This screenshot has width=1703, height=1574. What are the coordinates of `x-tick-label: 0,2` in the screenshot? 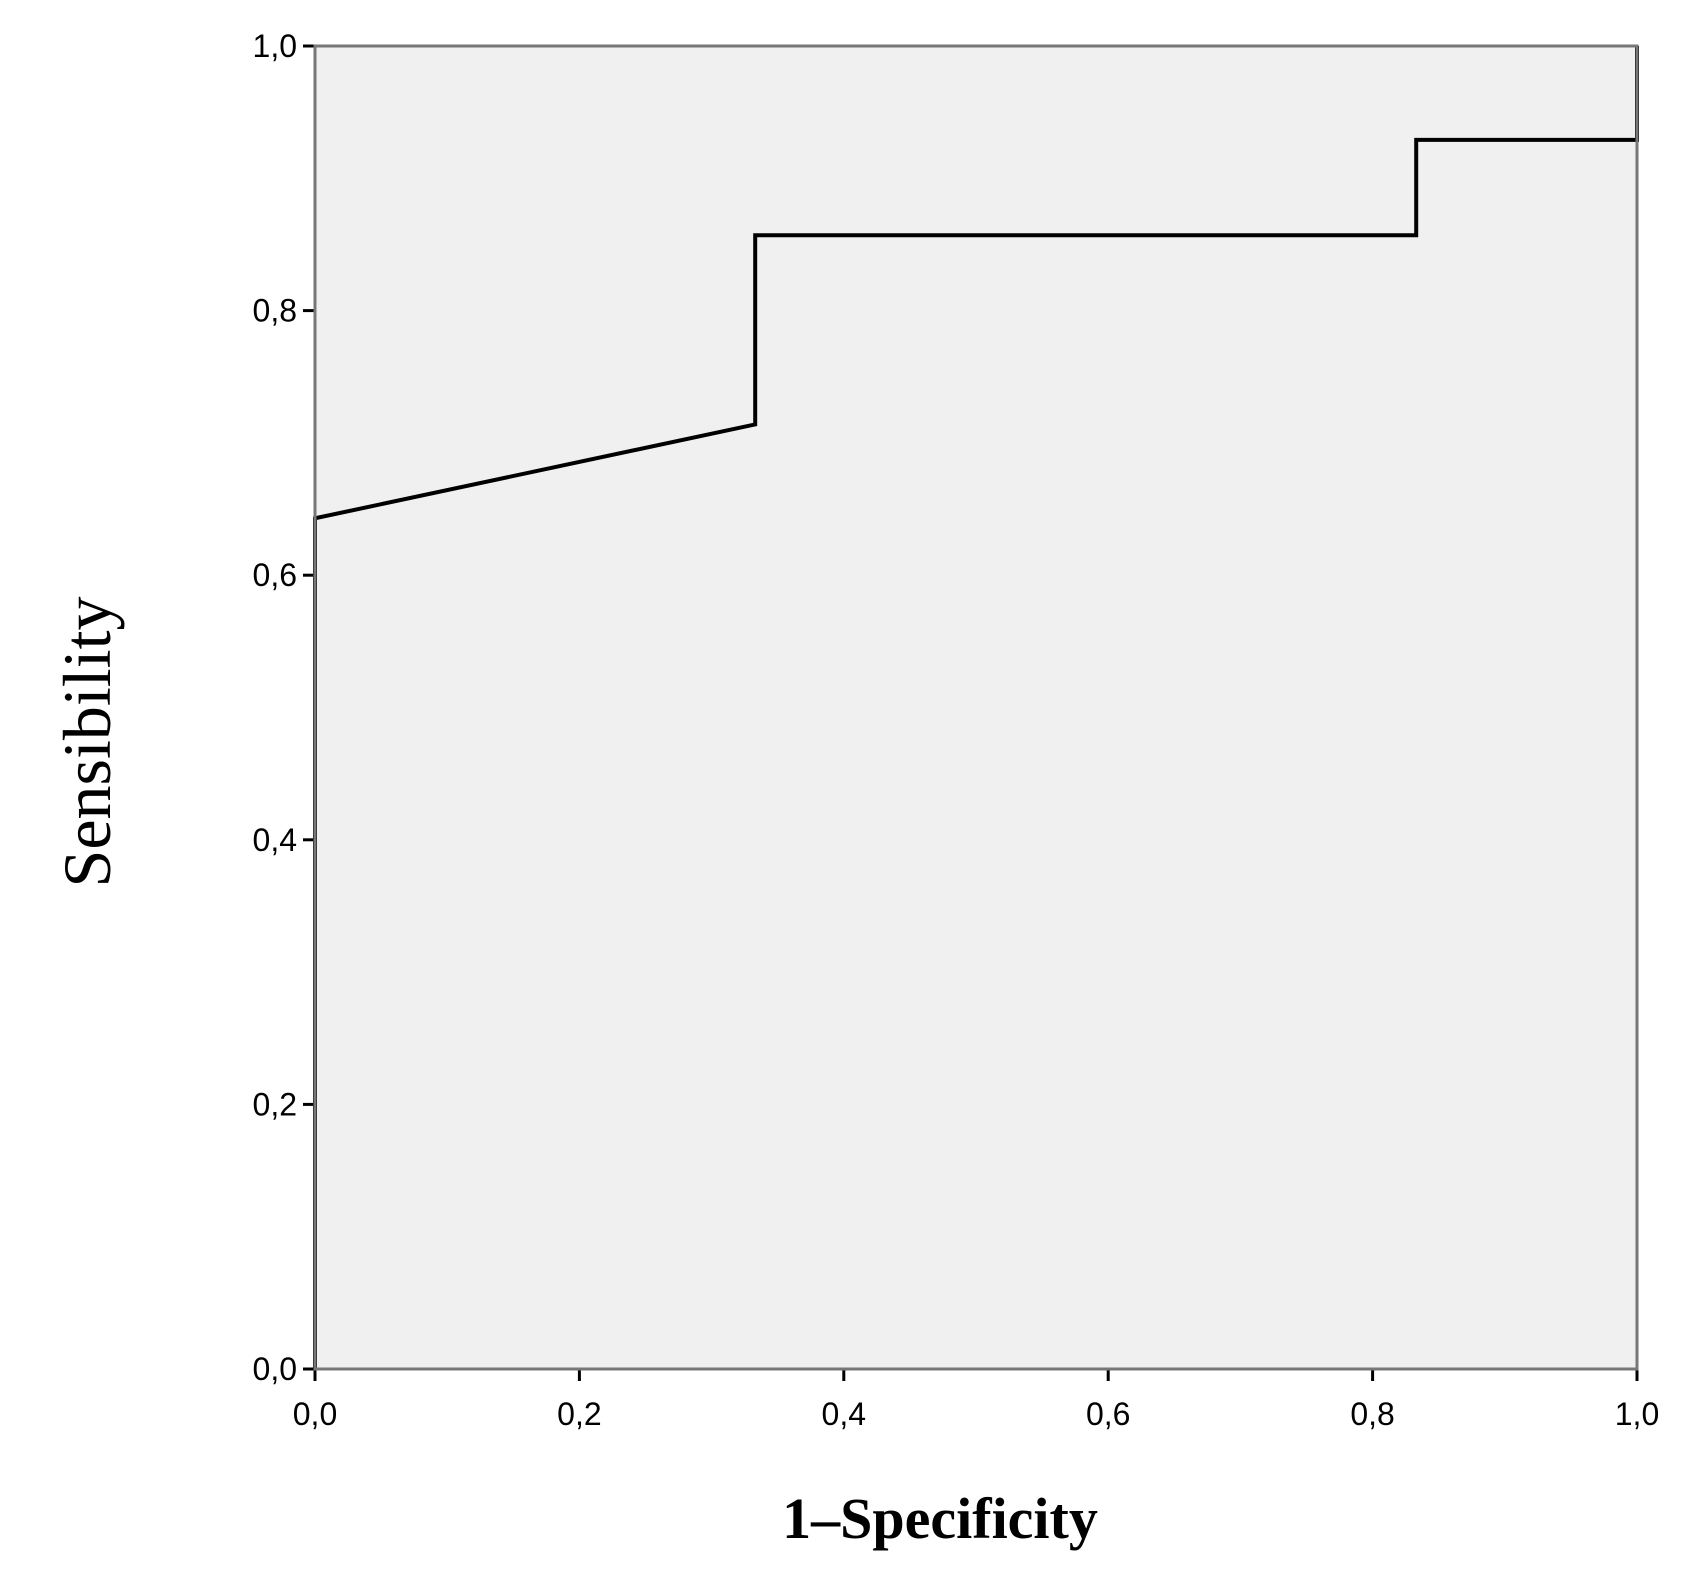 It's located at (579, 1414).